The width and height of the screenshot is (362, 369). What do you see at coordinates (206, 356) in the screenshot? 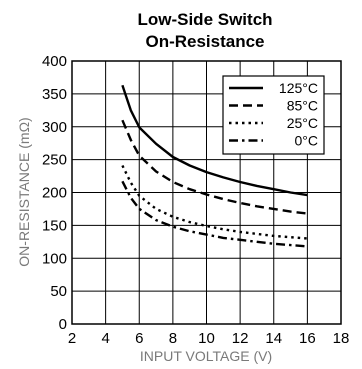
I see `x-axis-label: INPUT VOLTAGE (V)` at bounding box center [206, 356].